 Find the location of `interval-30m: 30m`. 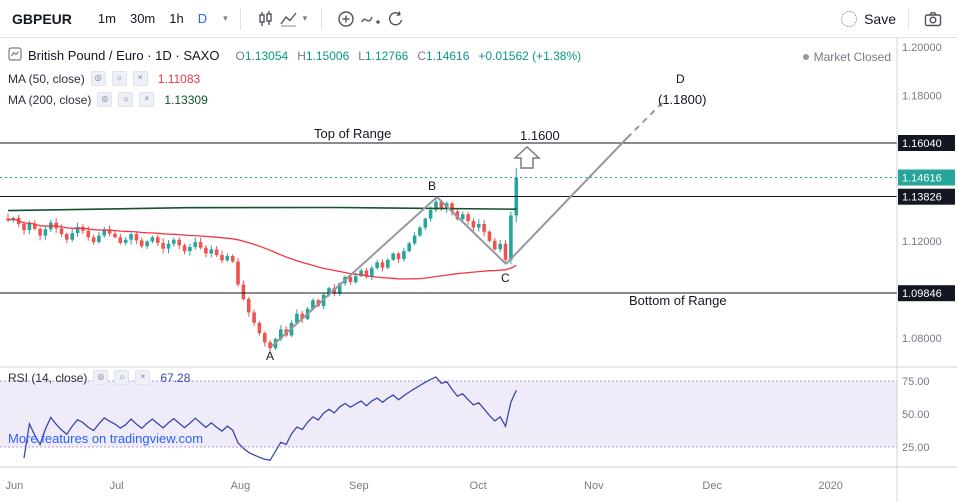

interval-30m: 30m is located at coordinates (142, 18).